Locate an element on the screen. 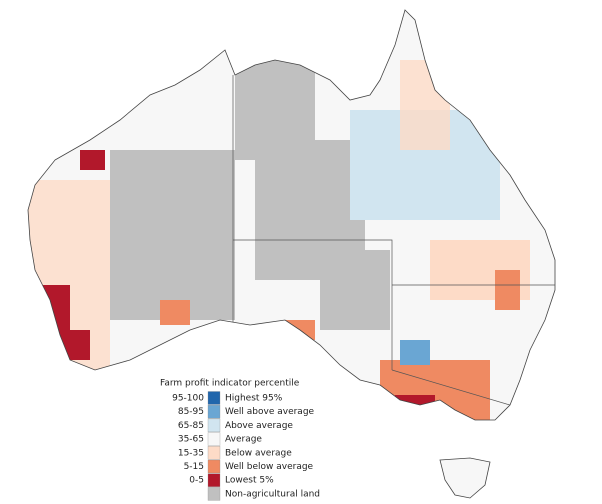 The width and height of the screenshot is (602, 504). legend-label: Well above average is located at coordinates (270, 412).